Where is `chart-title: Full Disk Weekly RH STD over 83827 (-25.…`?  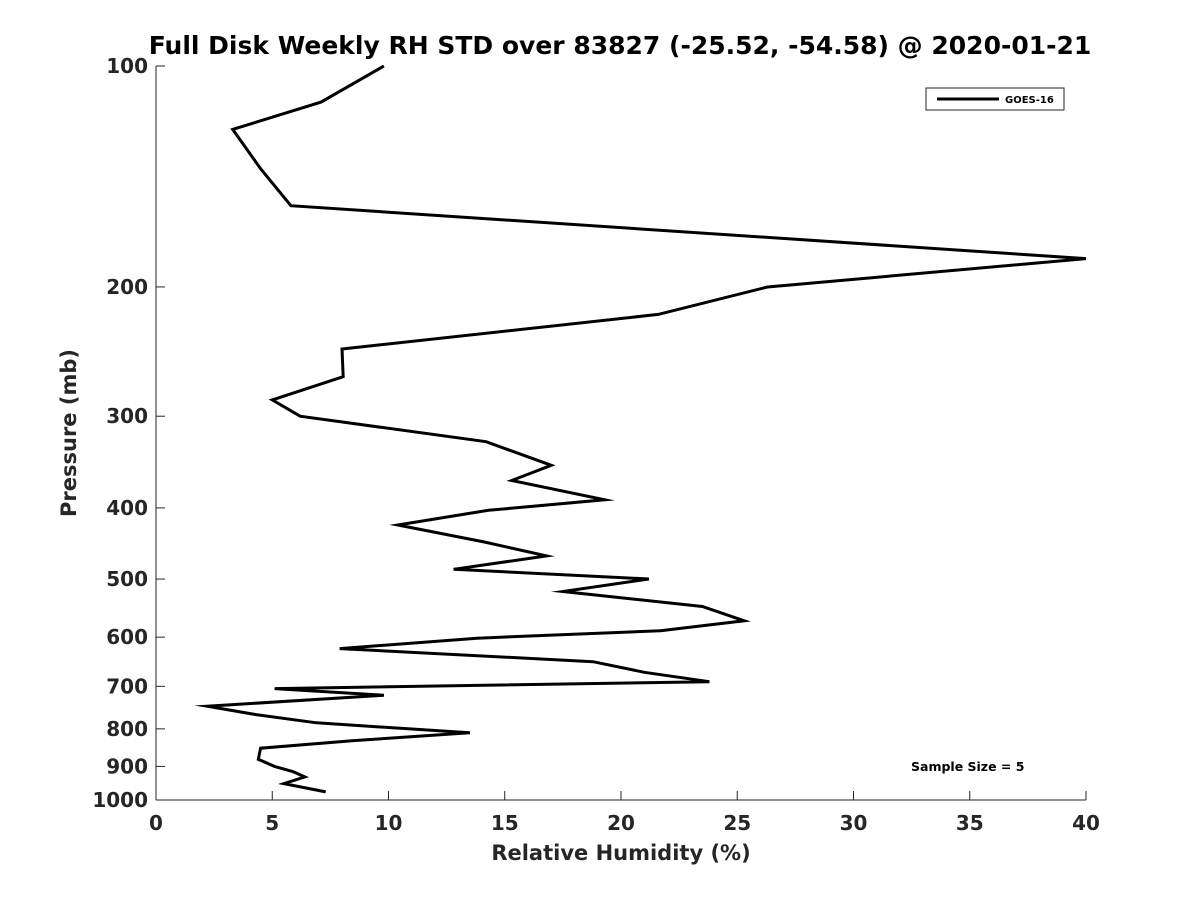 chart-title: Full Disk Weekly RH STD over 83827 (-25.… is located at coordinates (620, 45).